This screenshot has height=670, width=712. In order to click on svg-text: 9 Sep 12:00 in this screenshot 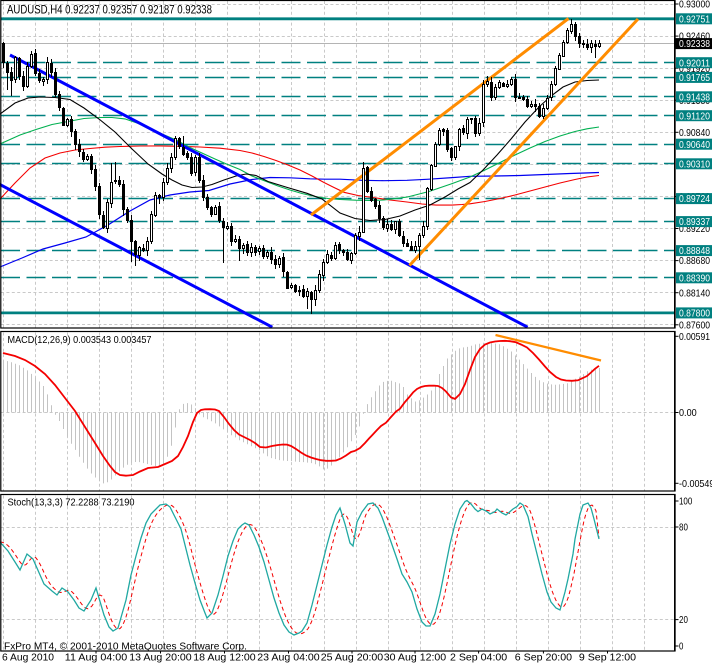, I will do `click(607, 658)`.